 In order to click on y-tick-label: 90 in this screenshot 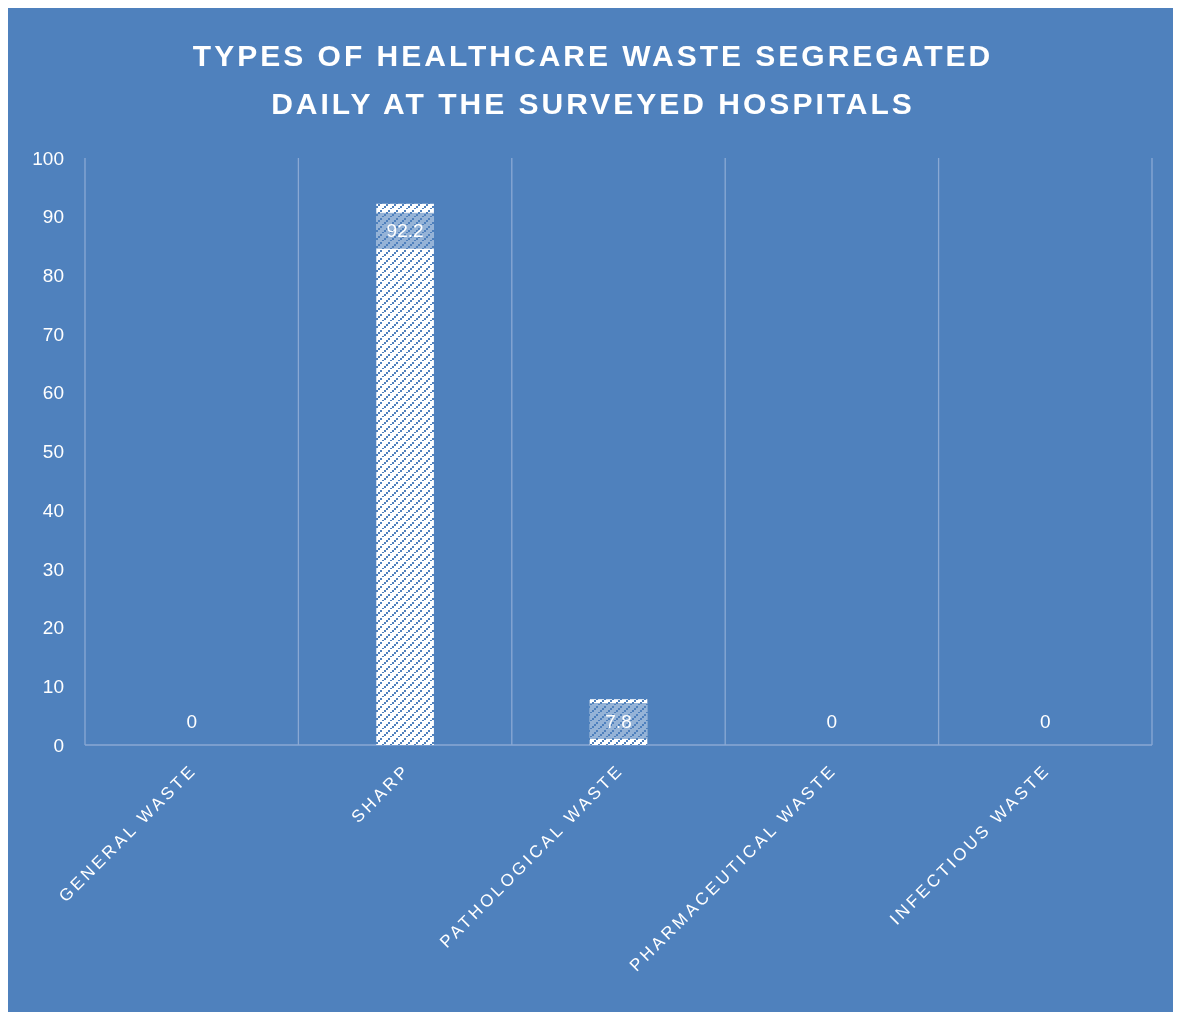, I will do `click(53, 217)`.